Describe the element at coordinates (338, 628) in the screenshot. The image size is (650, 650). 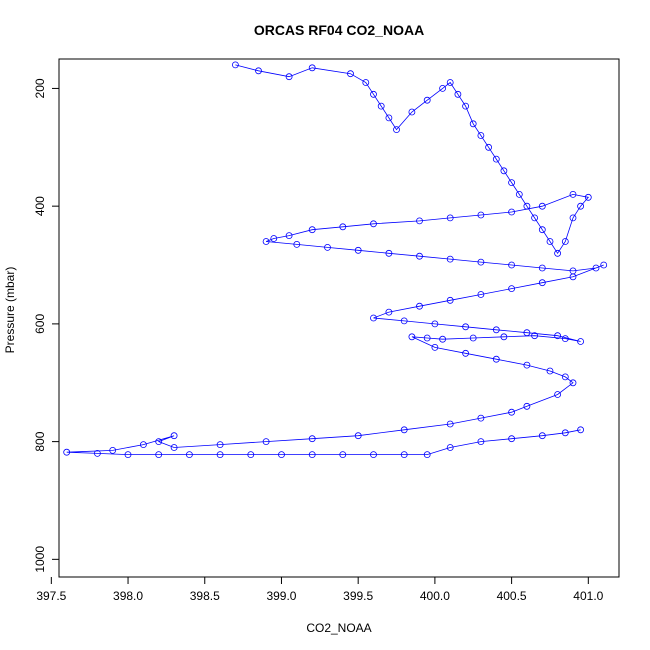
I see `x-axis-label: CO2_NOAA` at that location.